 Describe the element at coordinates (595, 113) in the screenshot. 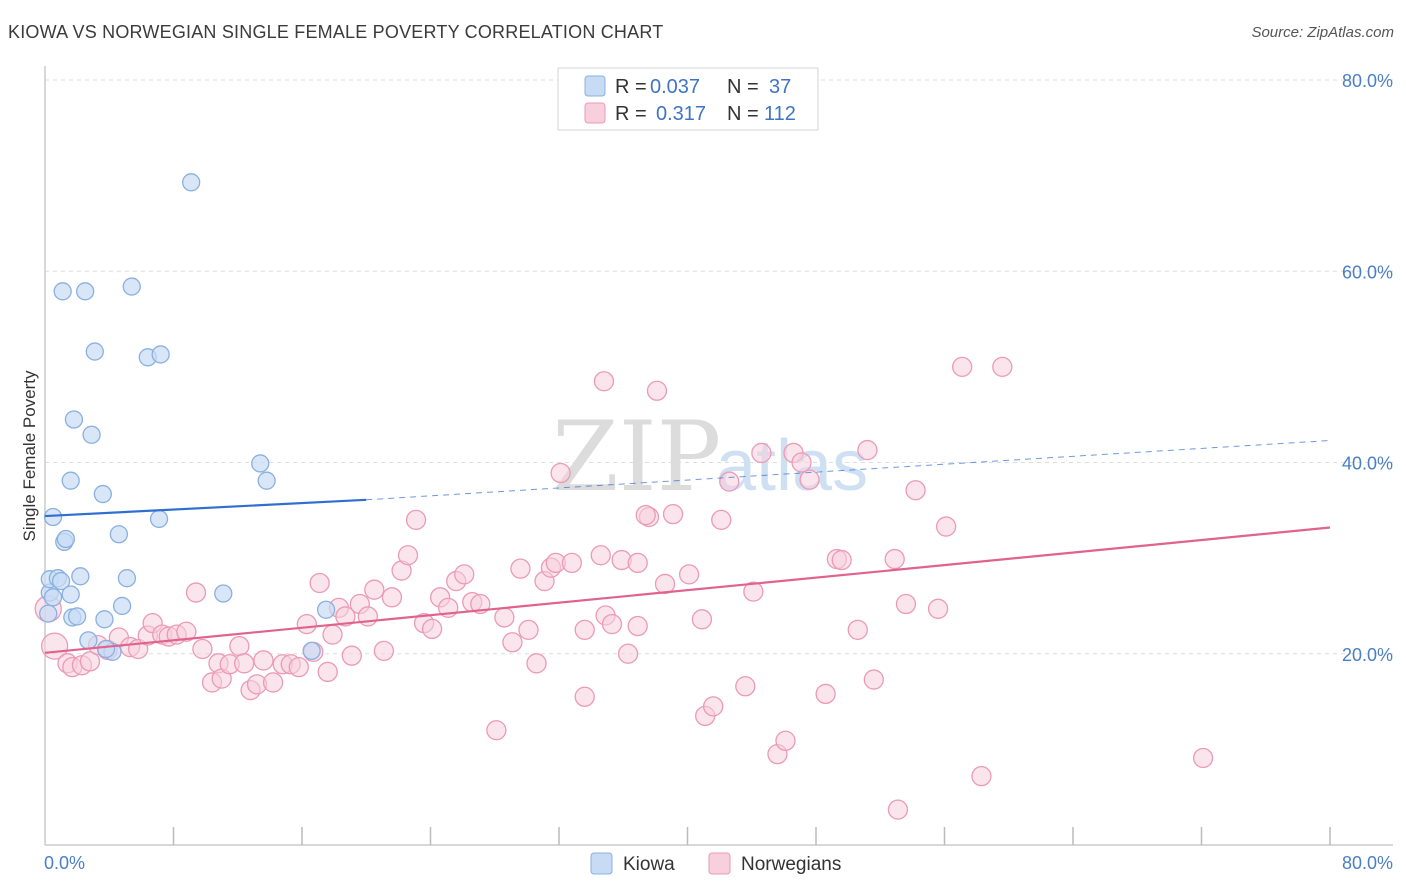

I see `legend-swatch-norwegians` at that location.